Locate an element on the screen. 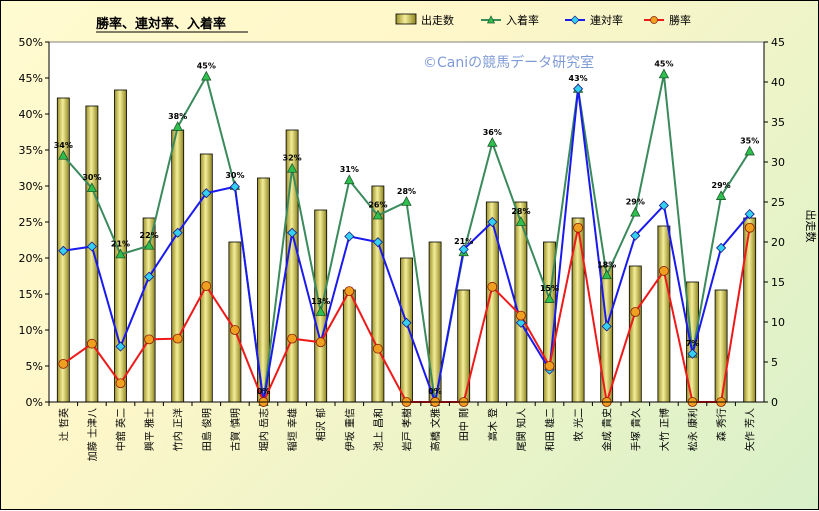 This screenshot has height=511, width=819. y2-tick-label: 40 is located at coordinates (778, 82).